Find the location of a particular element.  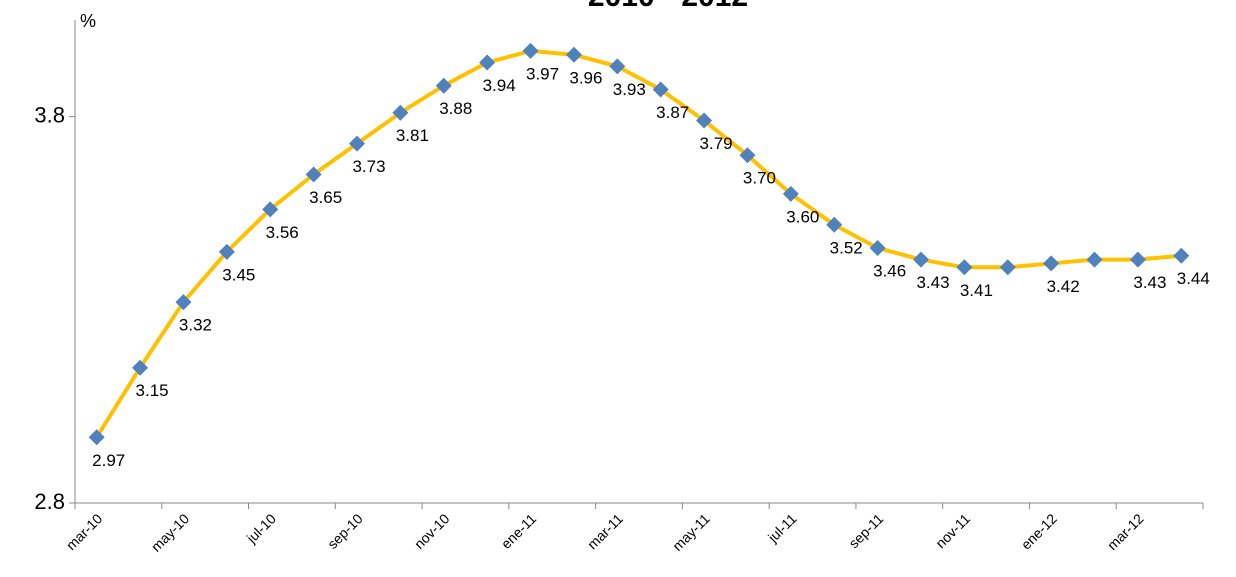

x-tick-label: mar-12 is located at coordinates (1125, 531).